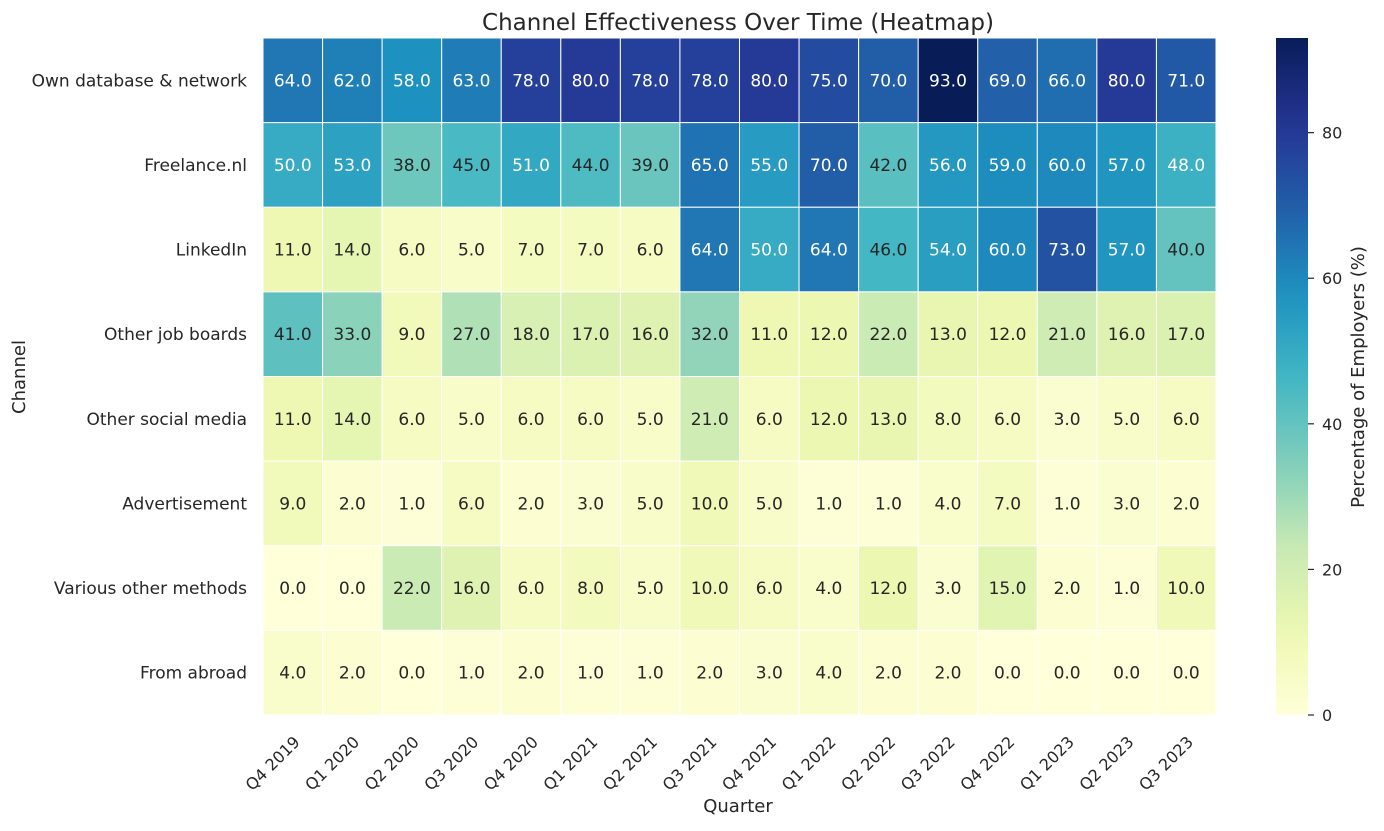 This screenshot has width=1384, height=831. Describe the element at coordinates (1292, 376) in the screenshot. I see `colorbar-scale` at that location.